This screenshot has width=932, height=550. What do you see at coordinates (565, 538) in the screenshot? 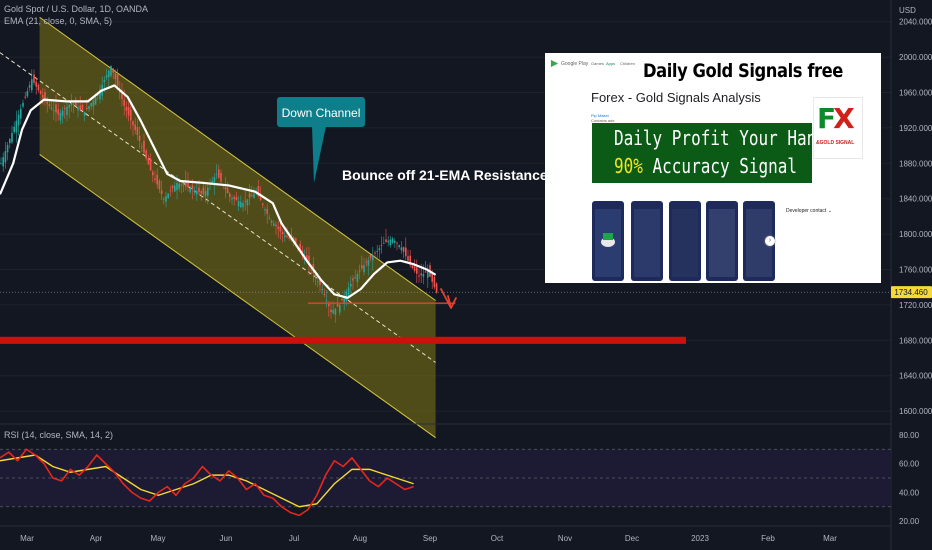
I see `time-tick-label: Nov` at bounding box center [565, 538].